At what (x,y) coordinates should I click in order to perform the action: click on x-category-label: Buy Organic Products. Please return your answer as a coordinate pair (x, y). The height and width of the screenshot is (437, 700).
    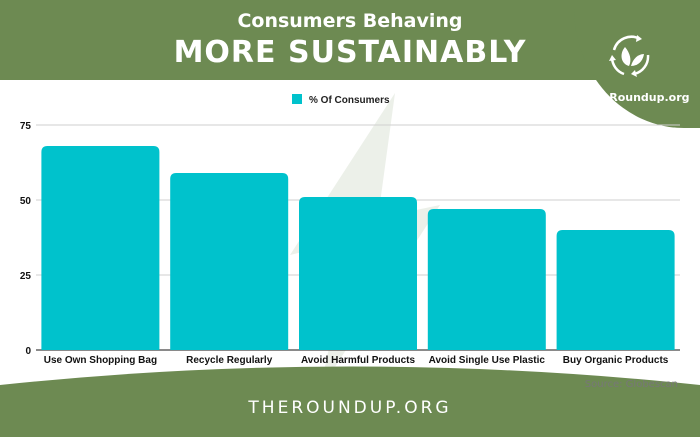
    Looking at the image, I should click on (616, 360).